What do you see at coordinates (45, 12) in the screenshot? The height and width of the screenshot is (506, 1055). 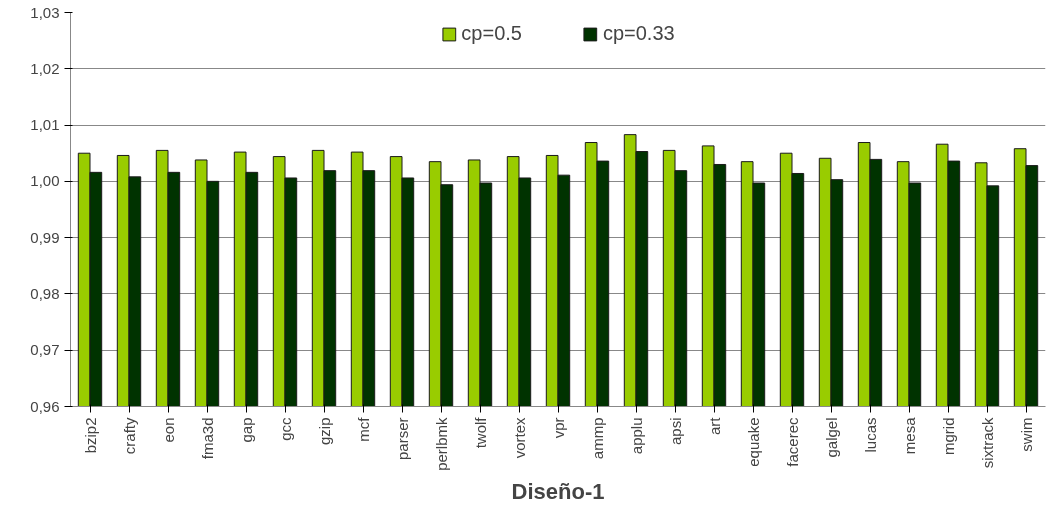 I see `y-tick-label: 1,03` at bounding box center [45, 12].